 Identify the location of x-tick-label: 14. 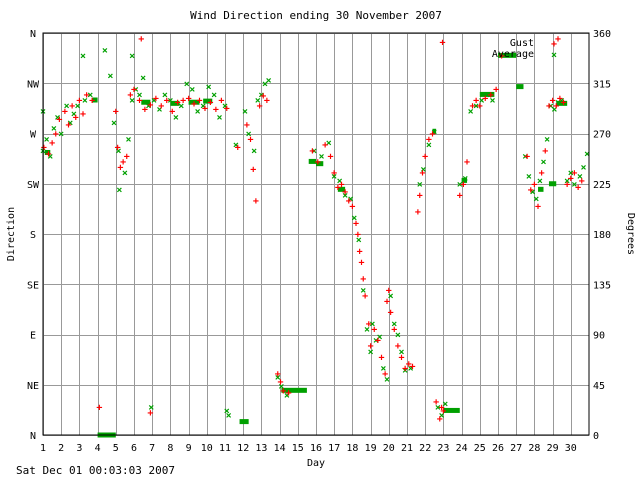
(280, 448).